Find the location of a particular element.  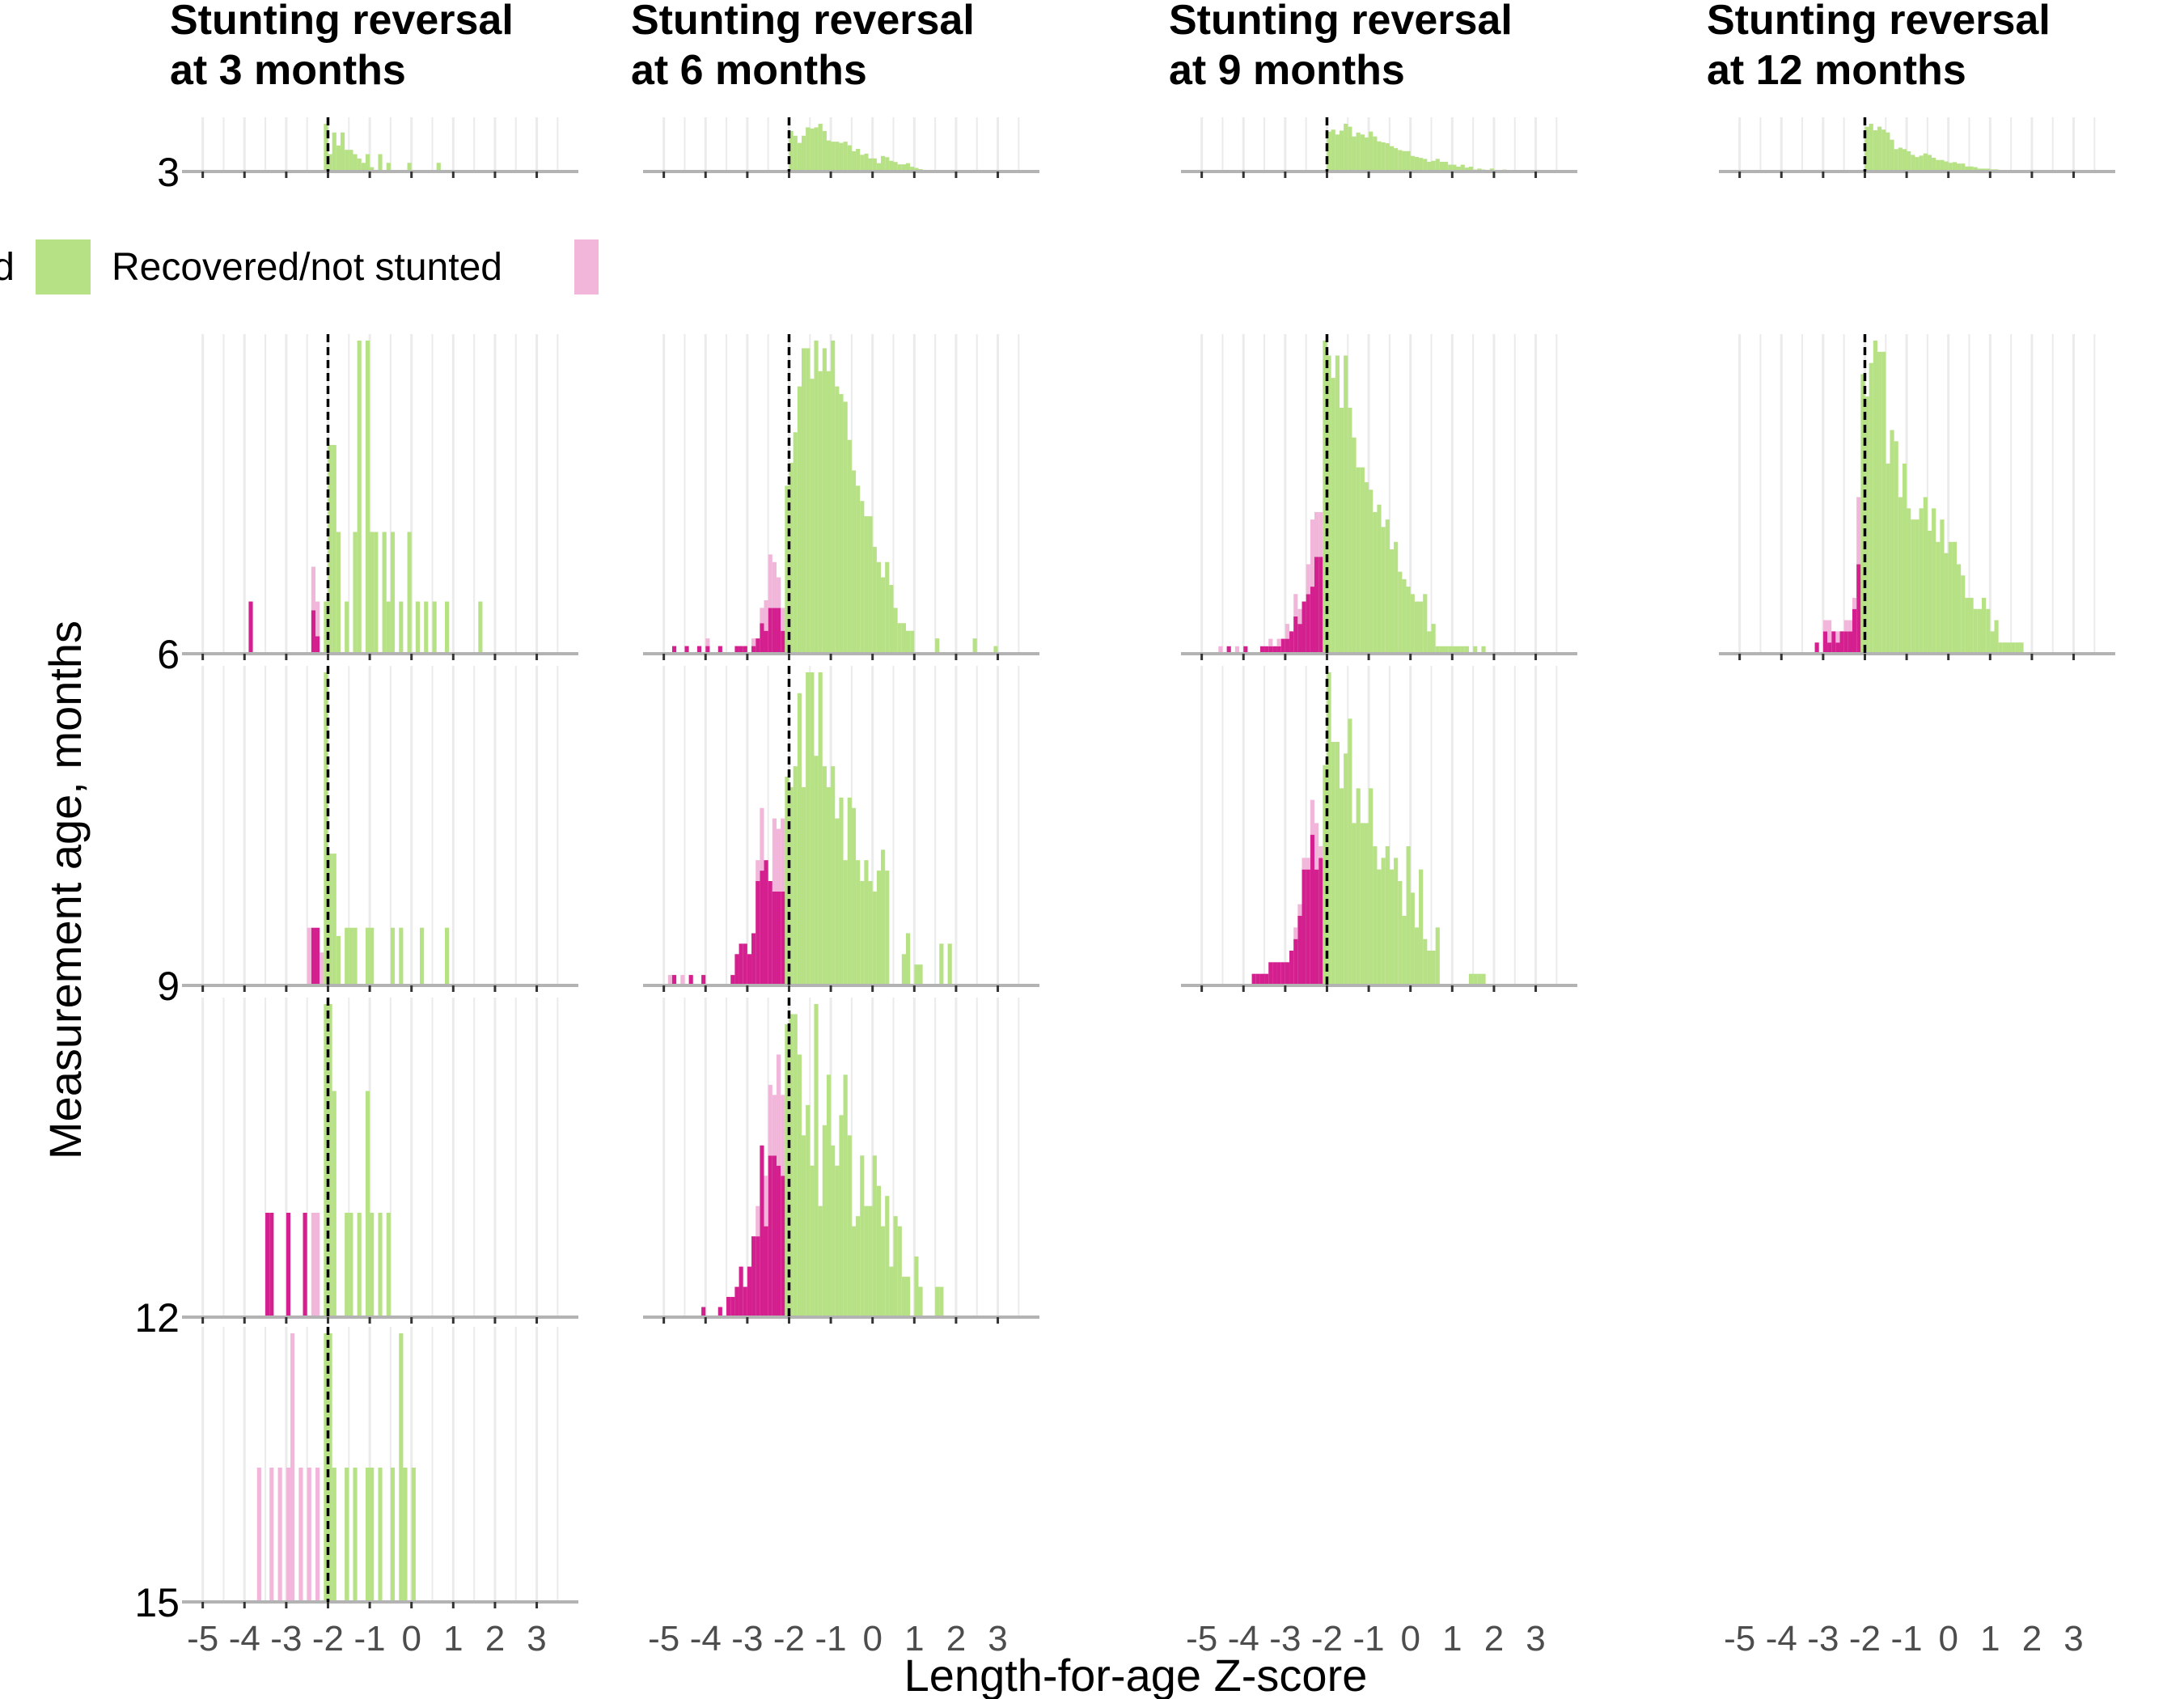

panel is located at coordinates (841, 1161).